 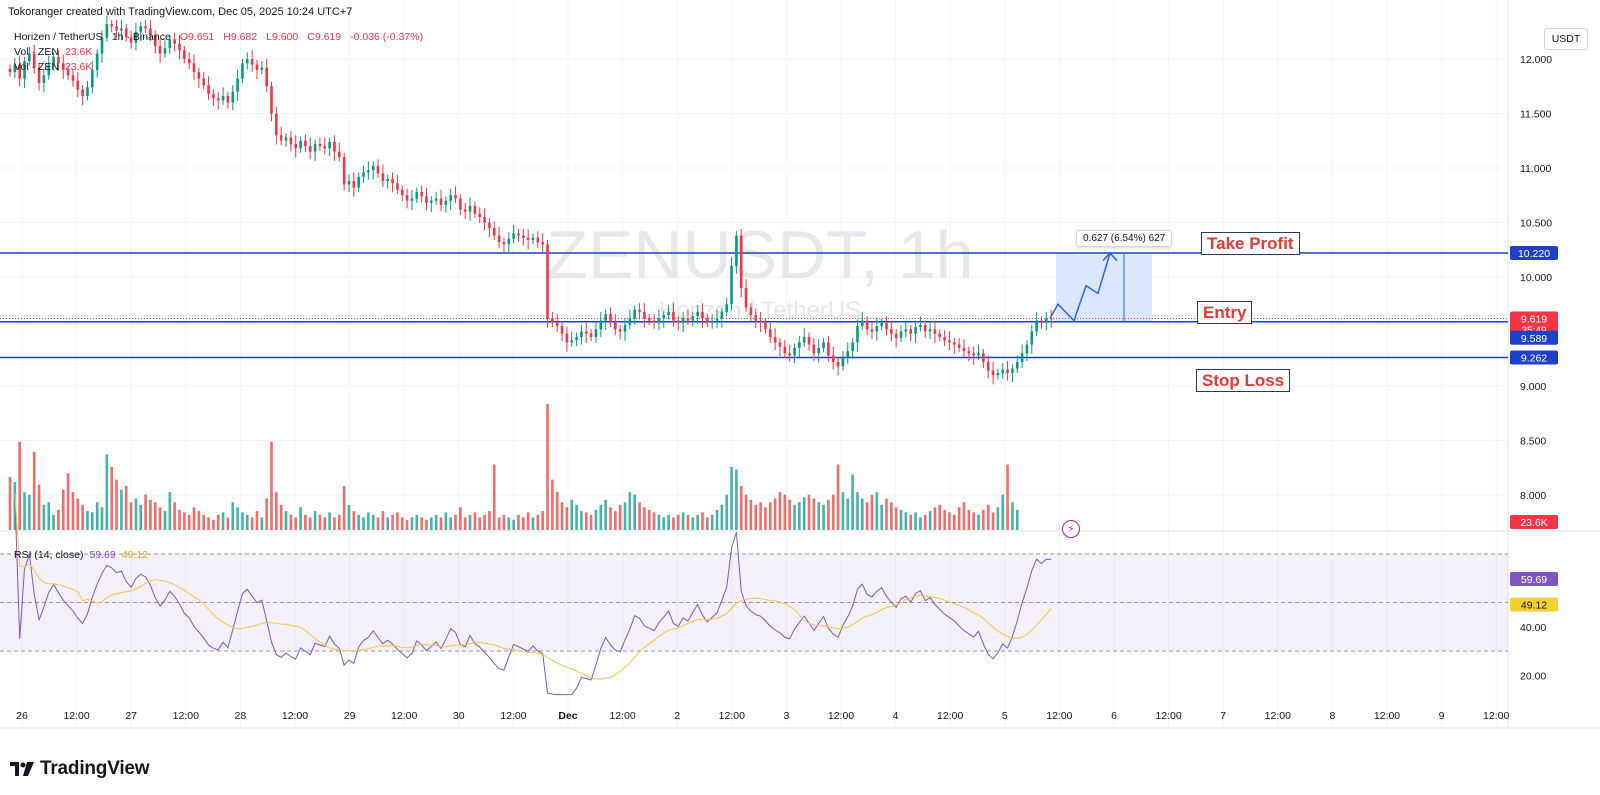 What do you see at coordinates (350, 716) in the screenshot?
I see `x-tick-label: 29` at bounding box center [350, 716].